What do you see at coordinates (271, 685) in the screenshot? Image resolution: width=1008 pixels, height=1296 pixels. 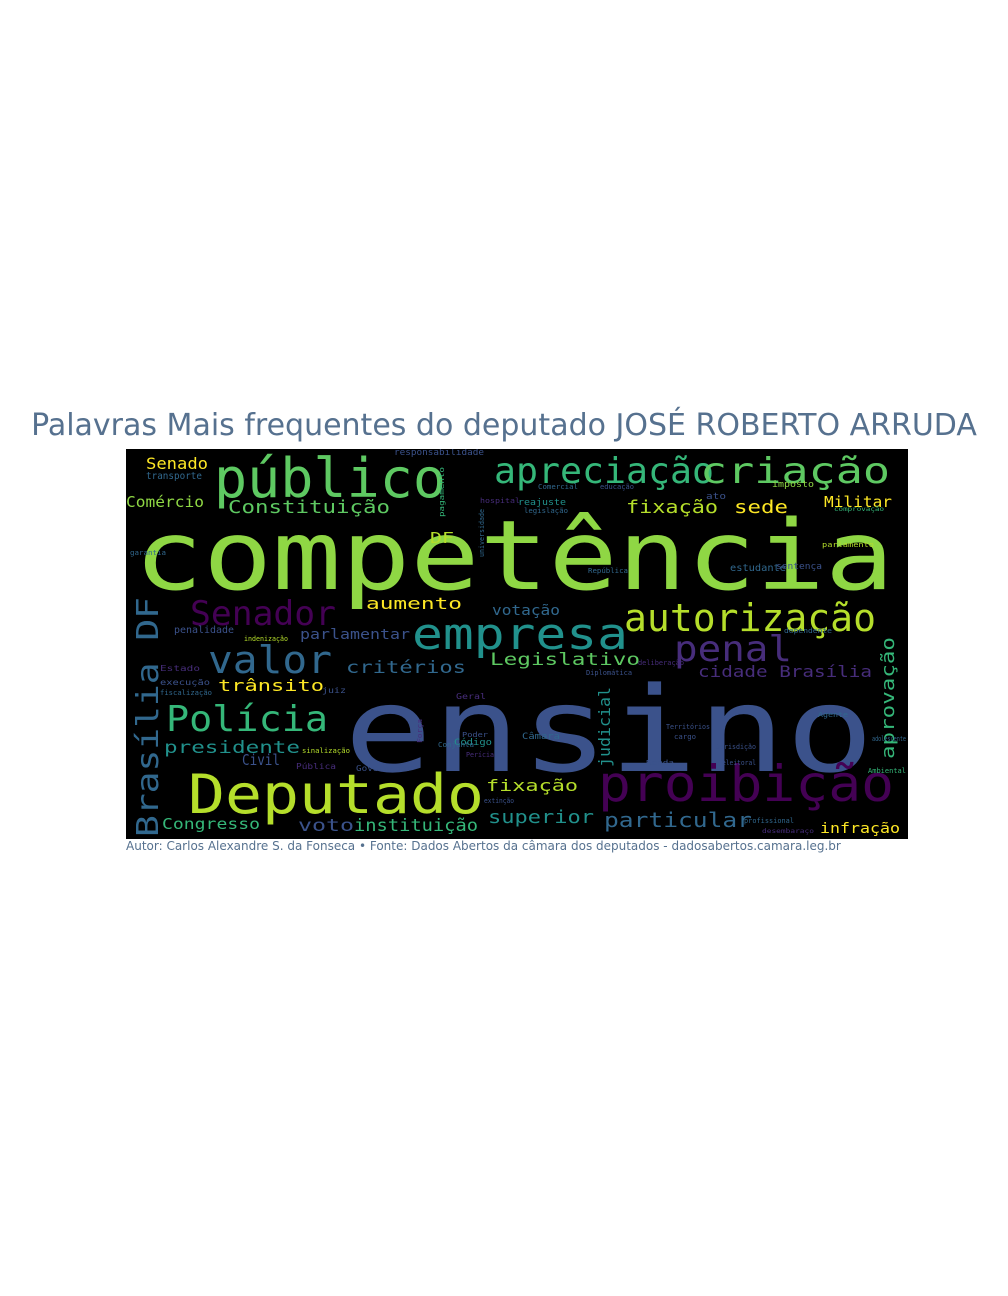 I see `cloud-word: trânsito` at bounding box center [271, 685].